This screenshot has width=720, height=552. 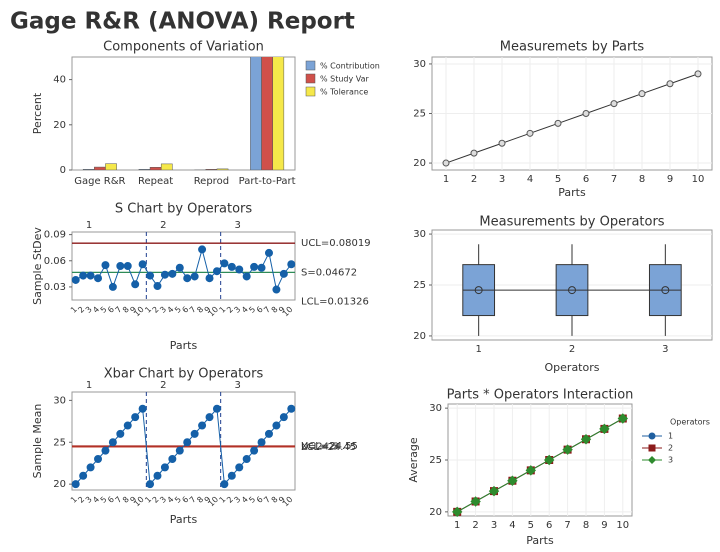 I want to click on chart-title: Parts * Operators Interaction, so click(x=540, y=395).